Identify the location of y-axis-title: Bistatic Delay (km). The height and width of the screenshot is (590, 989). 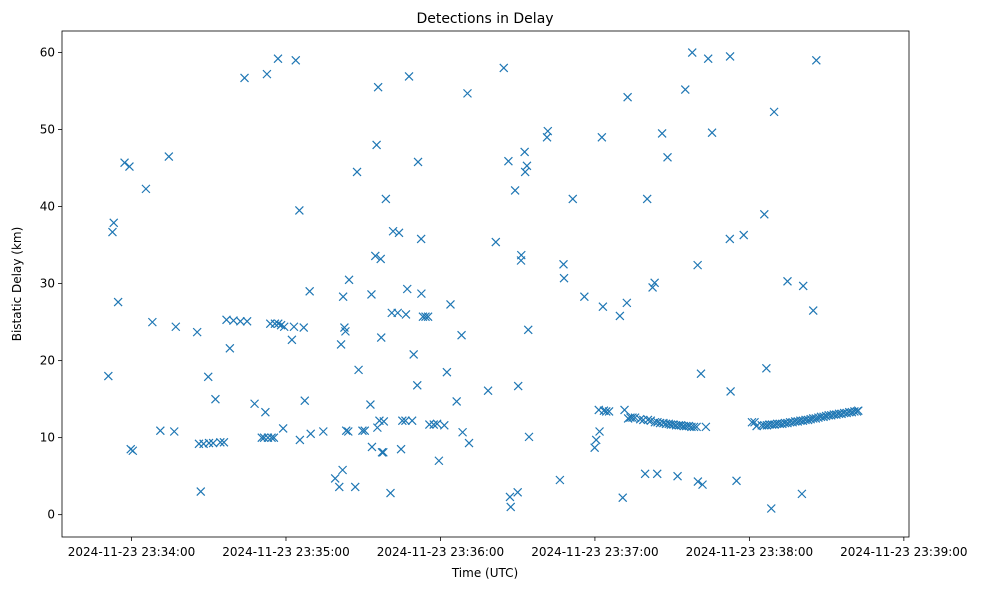
(17, 284).